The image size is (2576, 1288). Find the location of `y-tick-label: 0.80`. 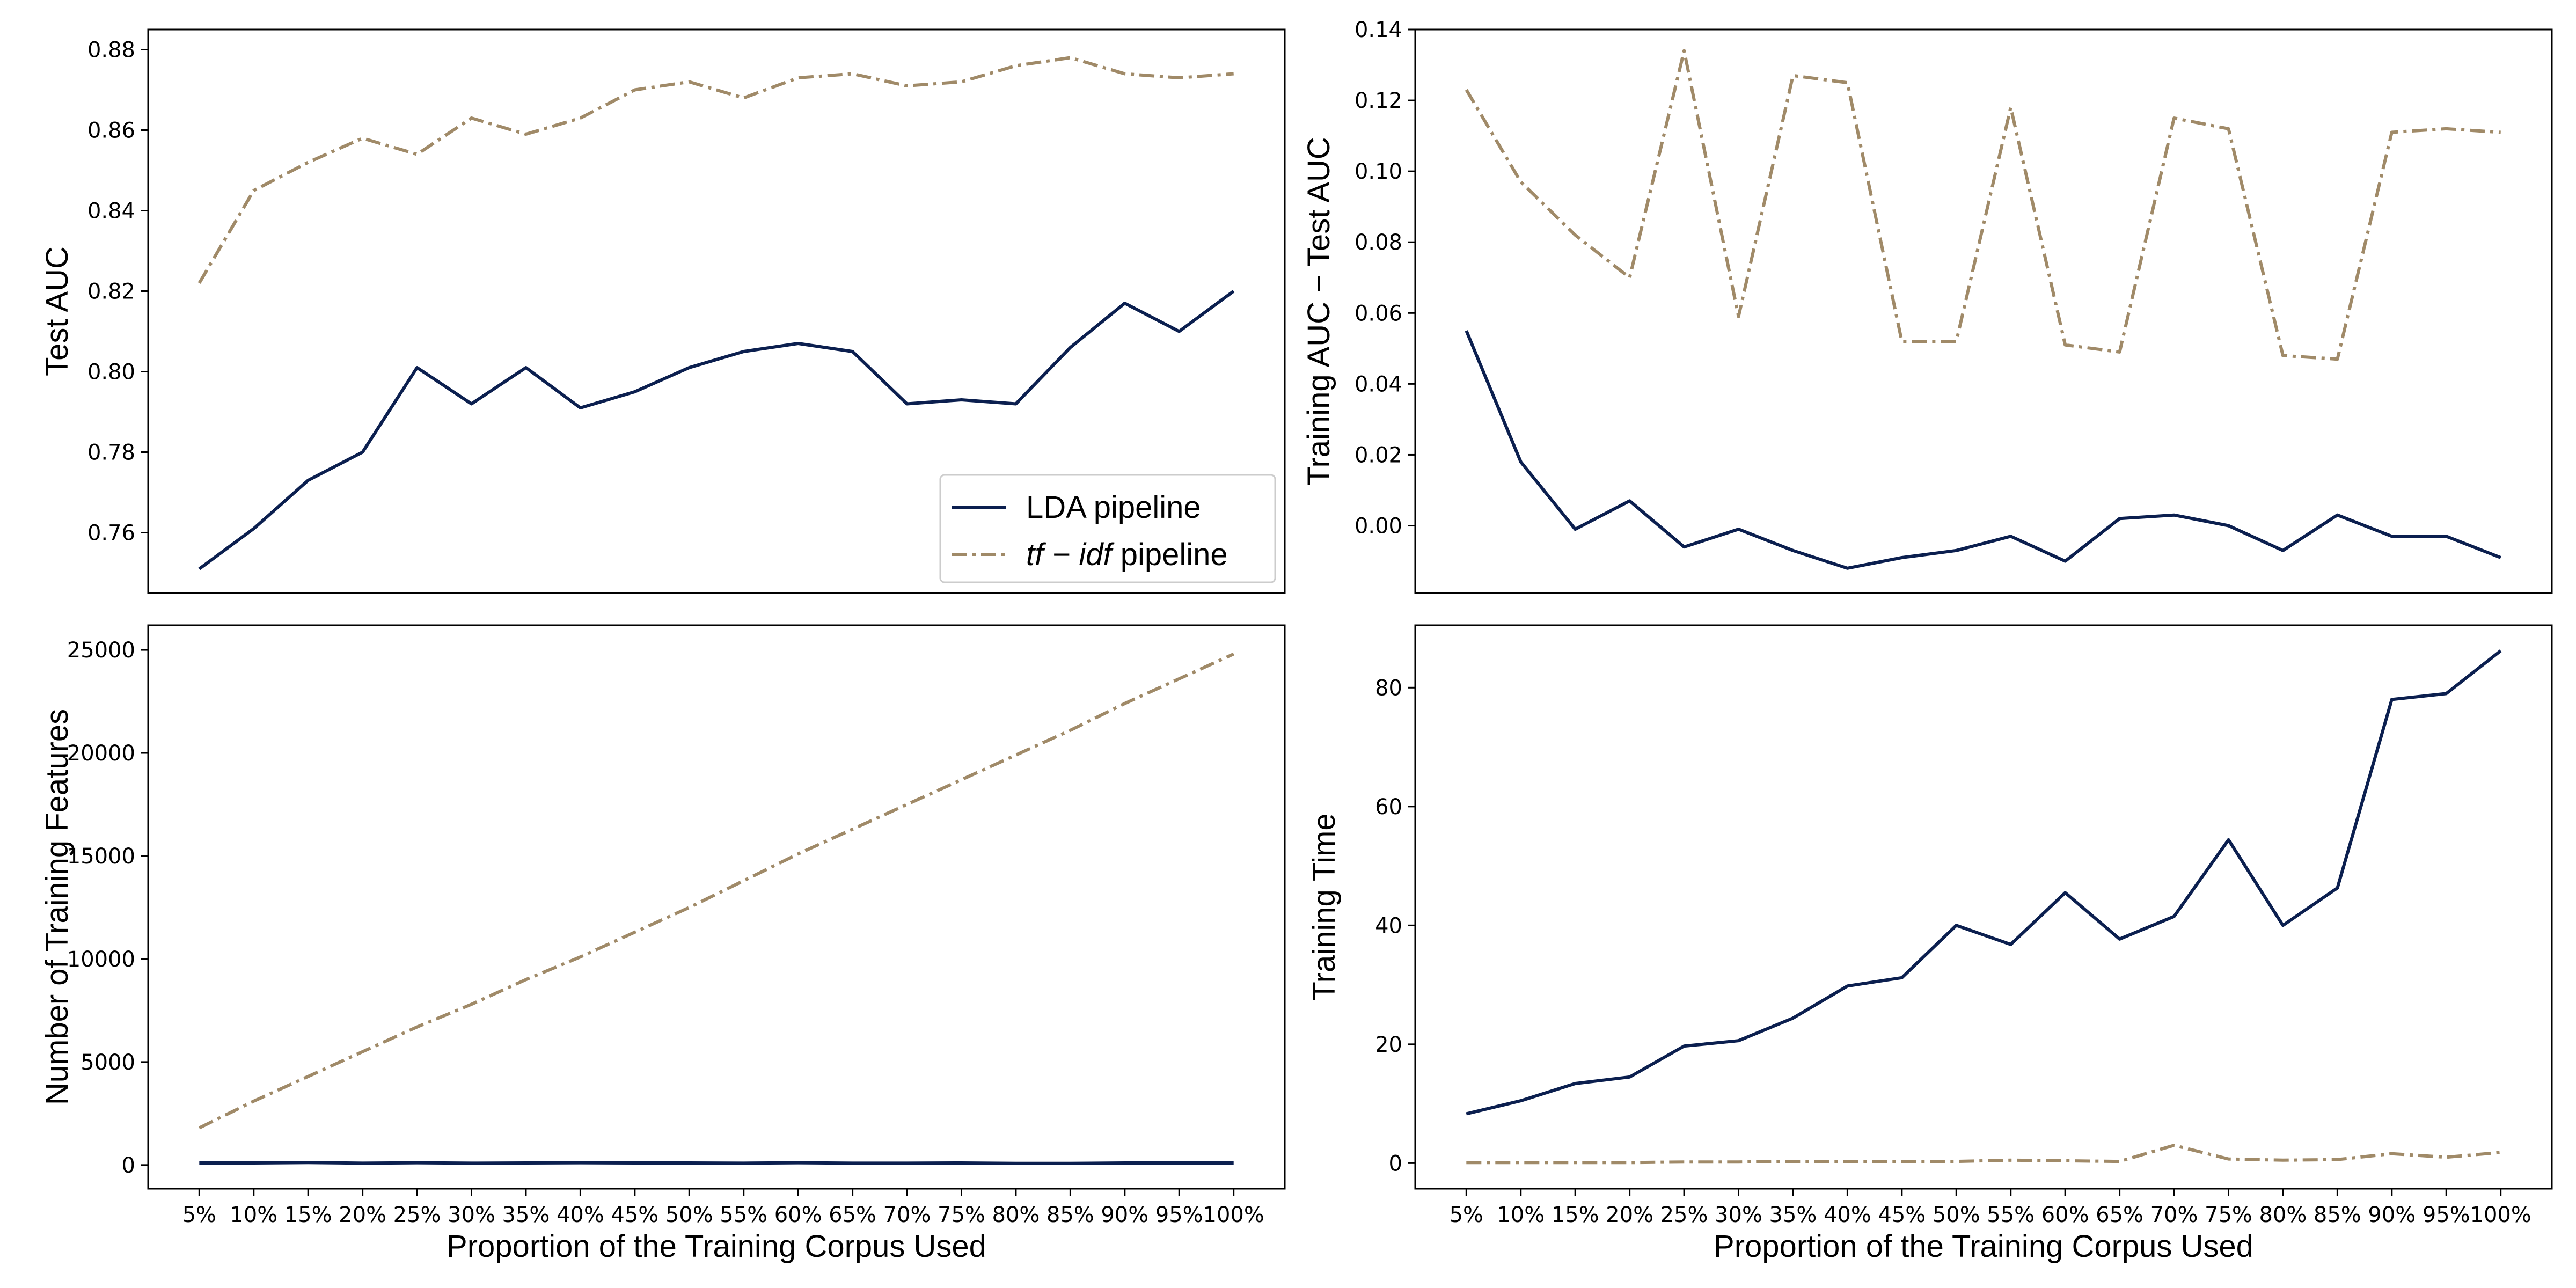

y-tick-label: 0.80 is located at coordinates (111, 372).